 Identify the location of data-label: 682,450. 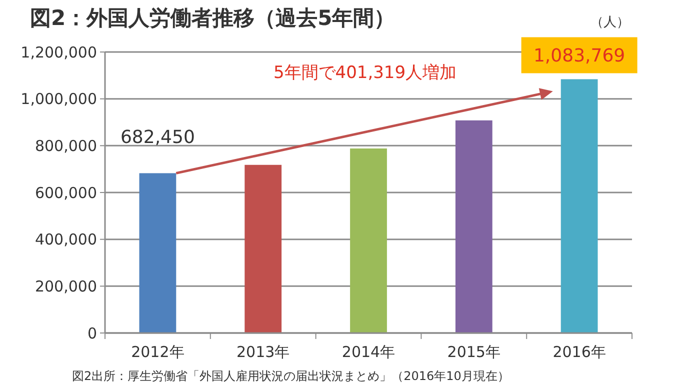
(157, 137).